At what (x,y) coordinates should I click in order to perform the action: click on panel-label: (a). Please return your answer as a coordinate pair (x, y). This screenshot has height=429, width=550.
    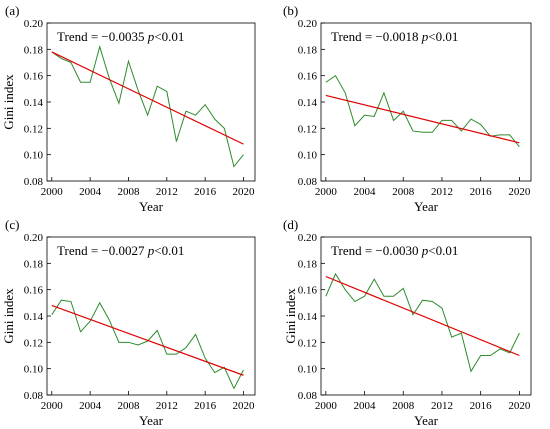
    Looking at the image, I should click on (12, 10).